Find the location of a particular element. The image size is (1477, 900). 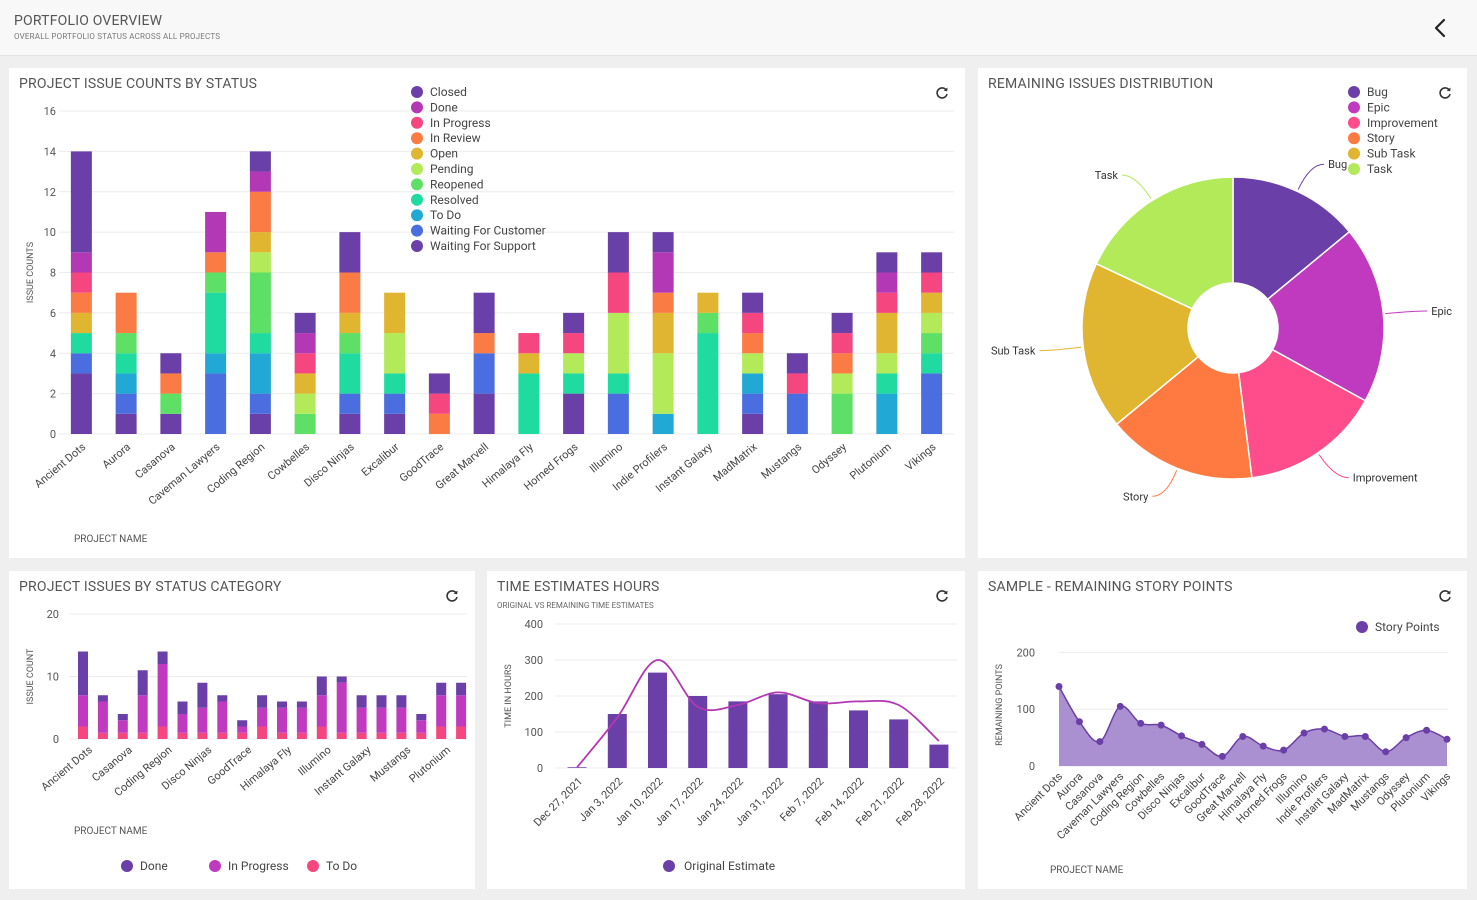

legend-label: Improvement is located at coordinates (1402, 123).